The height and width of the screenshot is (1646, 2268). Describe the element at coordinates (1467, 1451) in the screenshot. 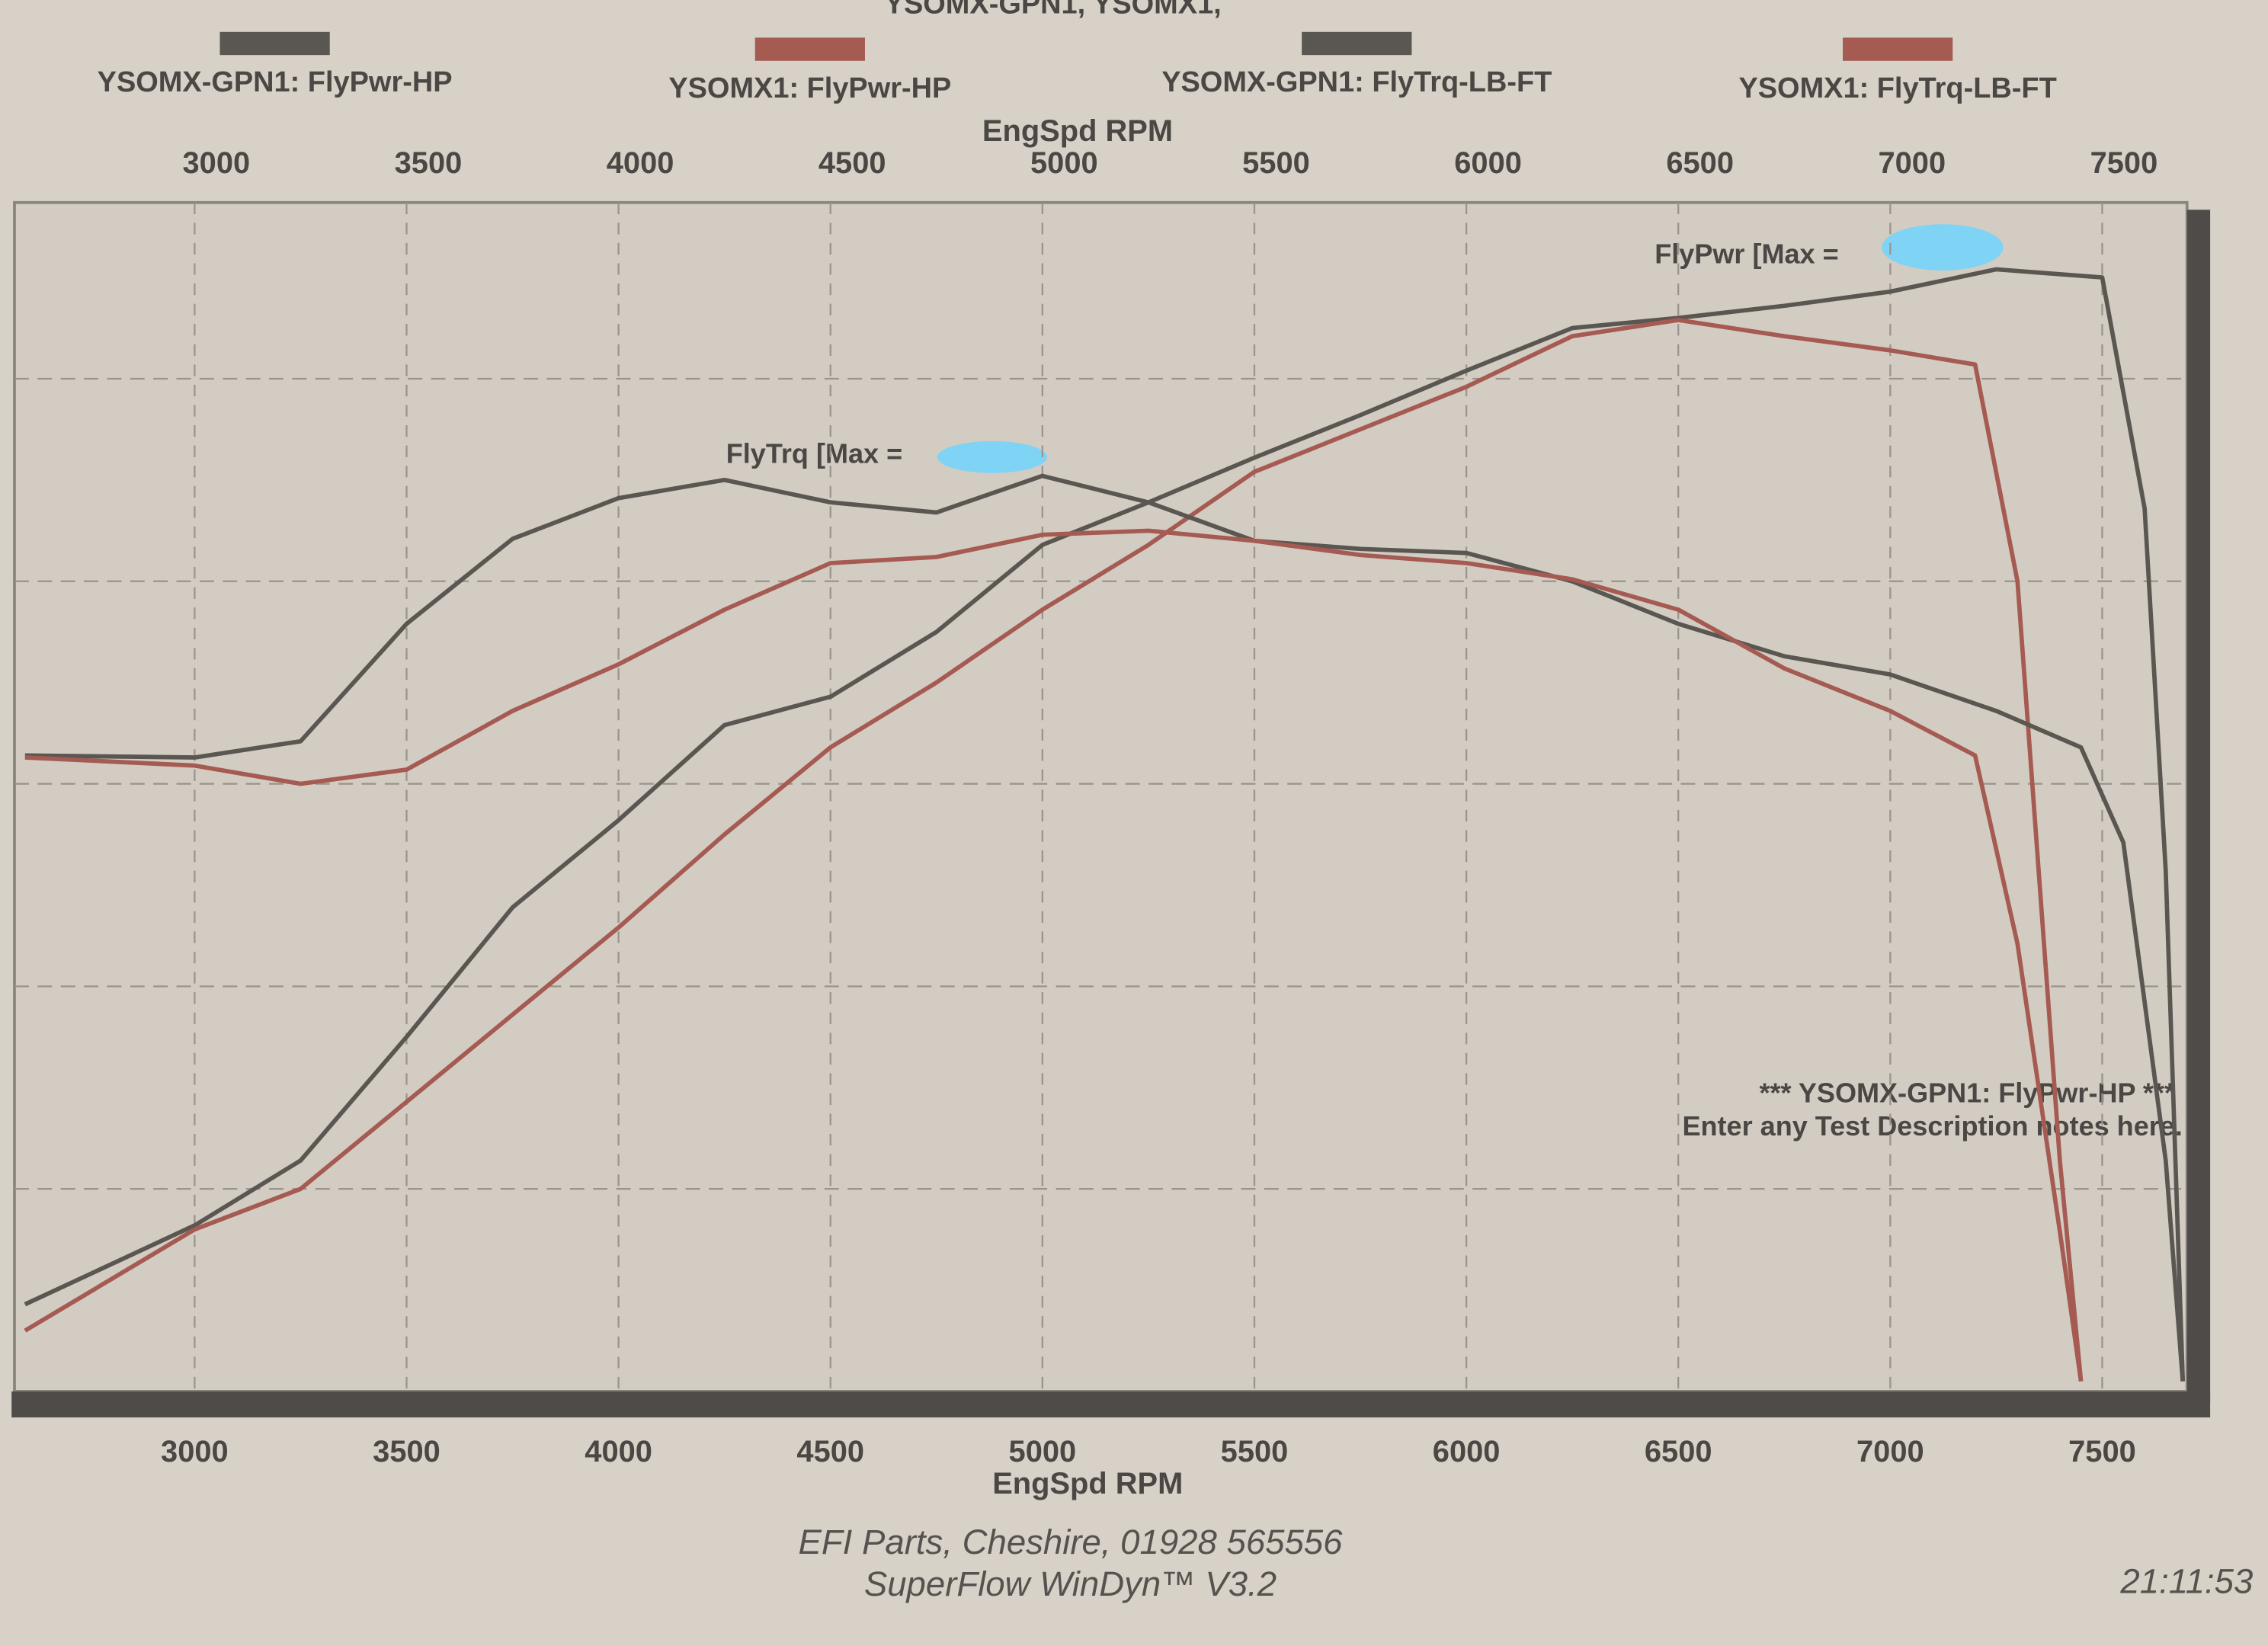

I see `x-tick-label: 6000` at that location.